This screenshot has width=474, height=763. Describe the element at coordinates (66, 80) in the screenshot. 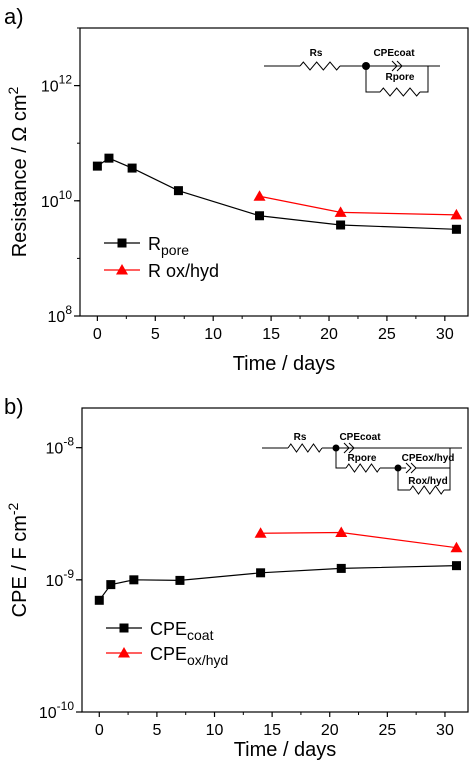

I see `y-tick-exp: 12` at that location.